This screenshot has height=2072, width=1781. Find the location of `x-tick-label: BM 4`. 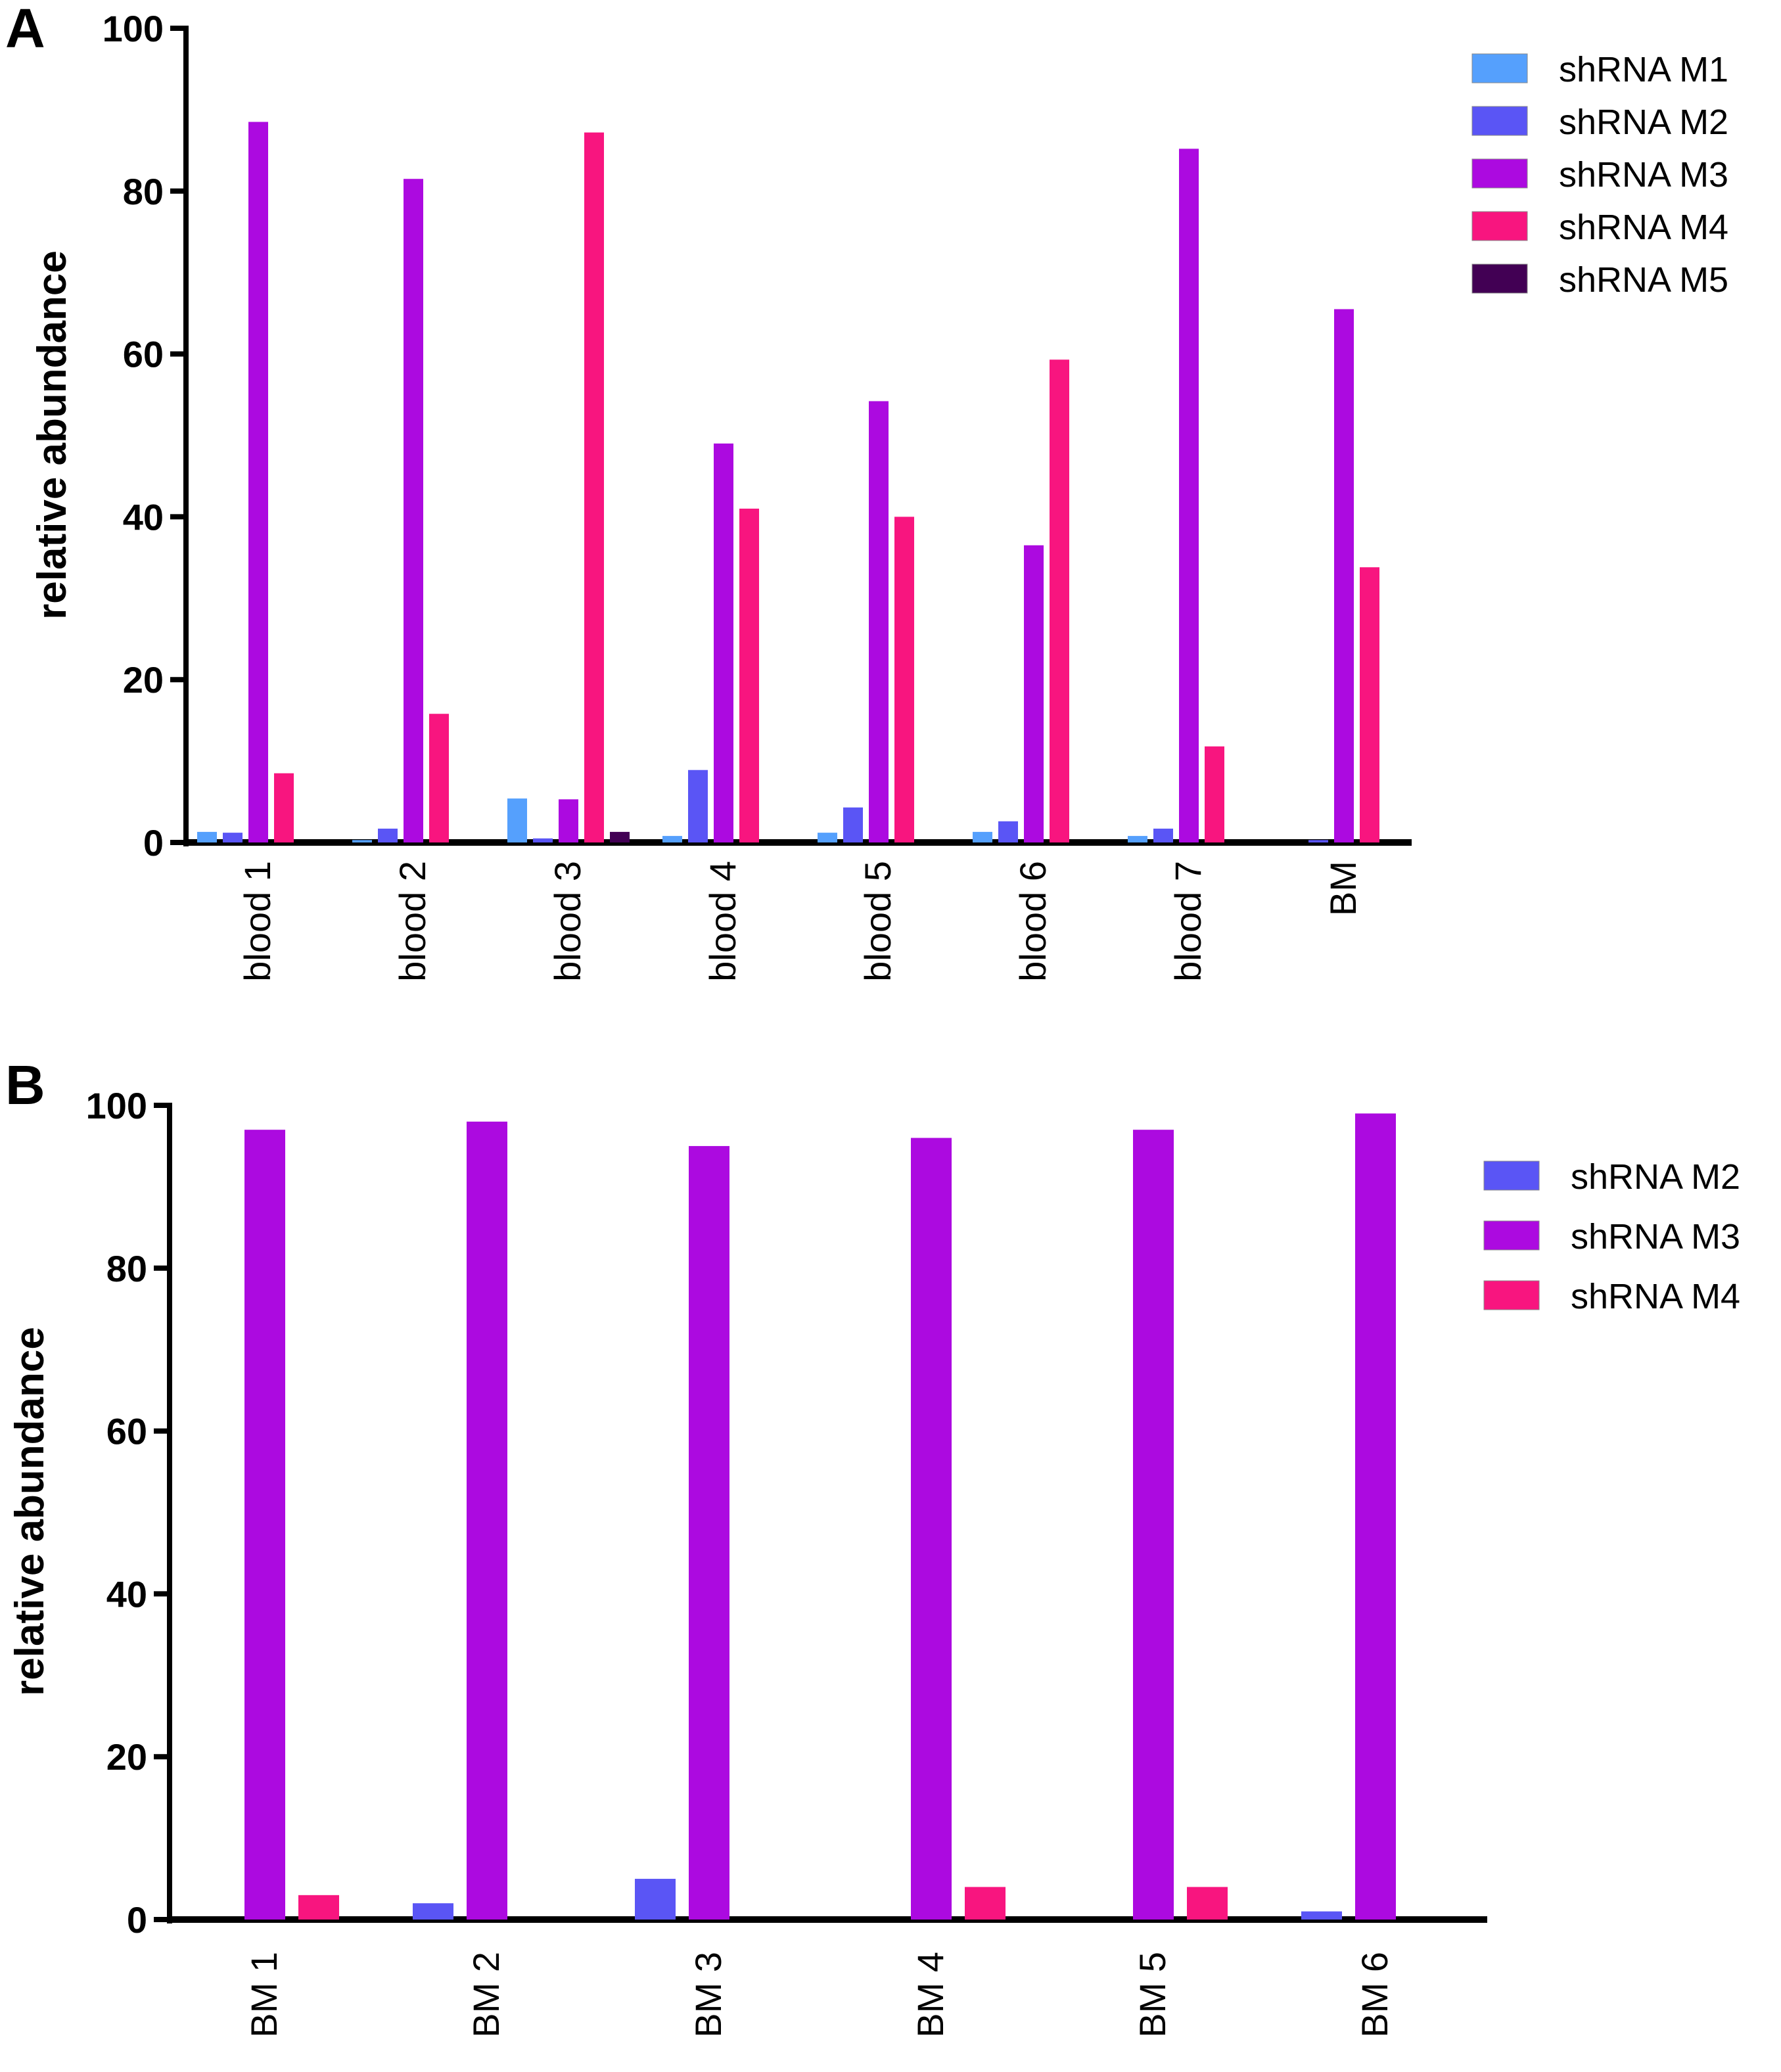

x-tick-label: BM 4 is located at coordinates (930, 1995).